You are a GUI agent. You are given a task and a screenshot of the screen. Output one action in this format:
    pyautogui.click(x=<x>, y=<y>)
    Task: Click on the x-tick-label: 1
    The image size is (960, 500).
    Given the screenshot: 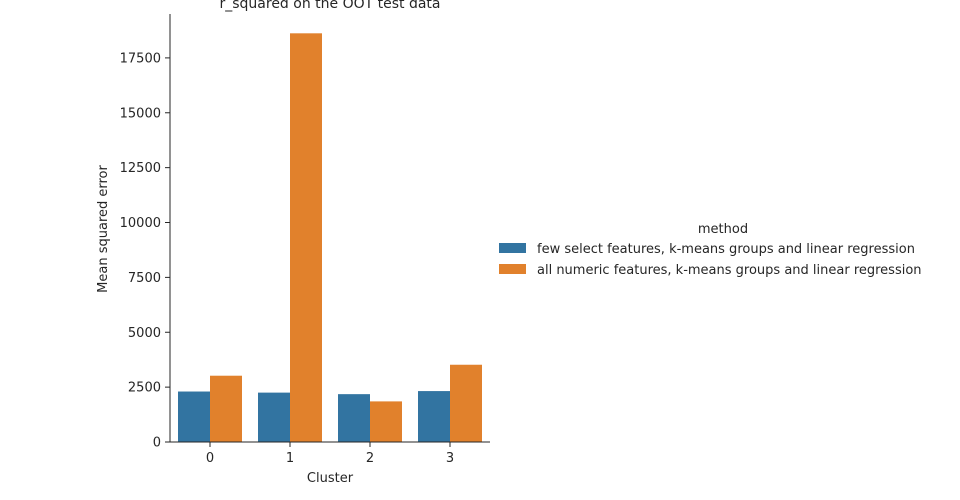 What is the action you would take?
    pyautogui.click(x=290, y=458)
    